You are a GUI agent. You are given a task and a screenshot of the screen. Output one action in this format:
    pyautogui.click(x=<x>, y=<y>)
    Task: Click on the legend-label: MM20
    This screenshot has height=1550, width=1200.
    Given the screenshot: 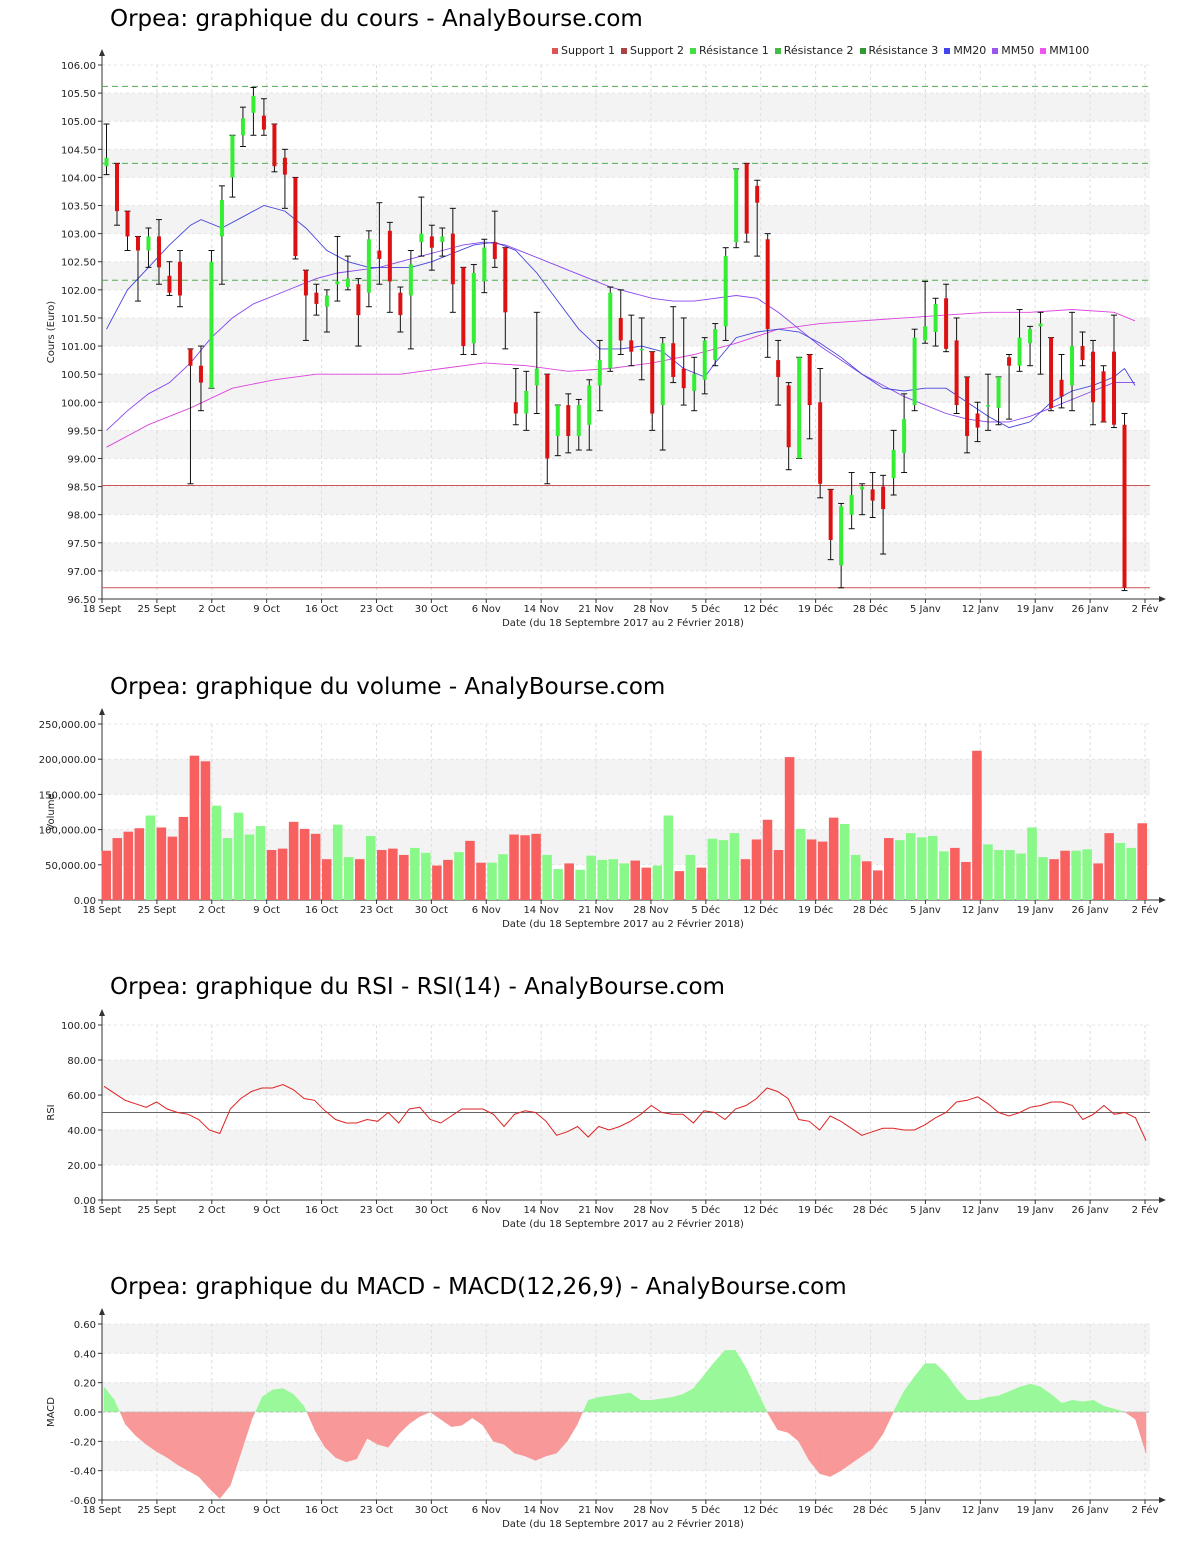 What is the action you would take?
    pyautogui.click(x=970, y=50)
    